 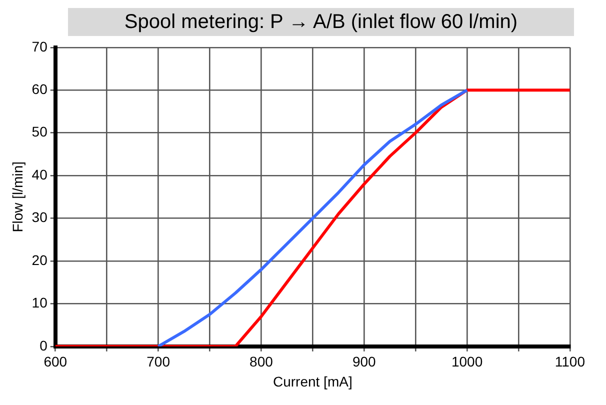 What do you see at coordinates (40, 217) in the screenshot?
I see `y-tick-label: 30` at bounding box center [40, 217].